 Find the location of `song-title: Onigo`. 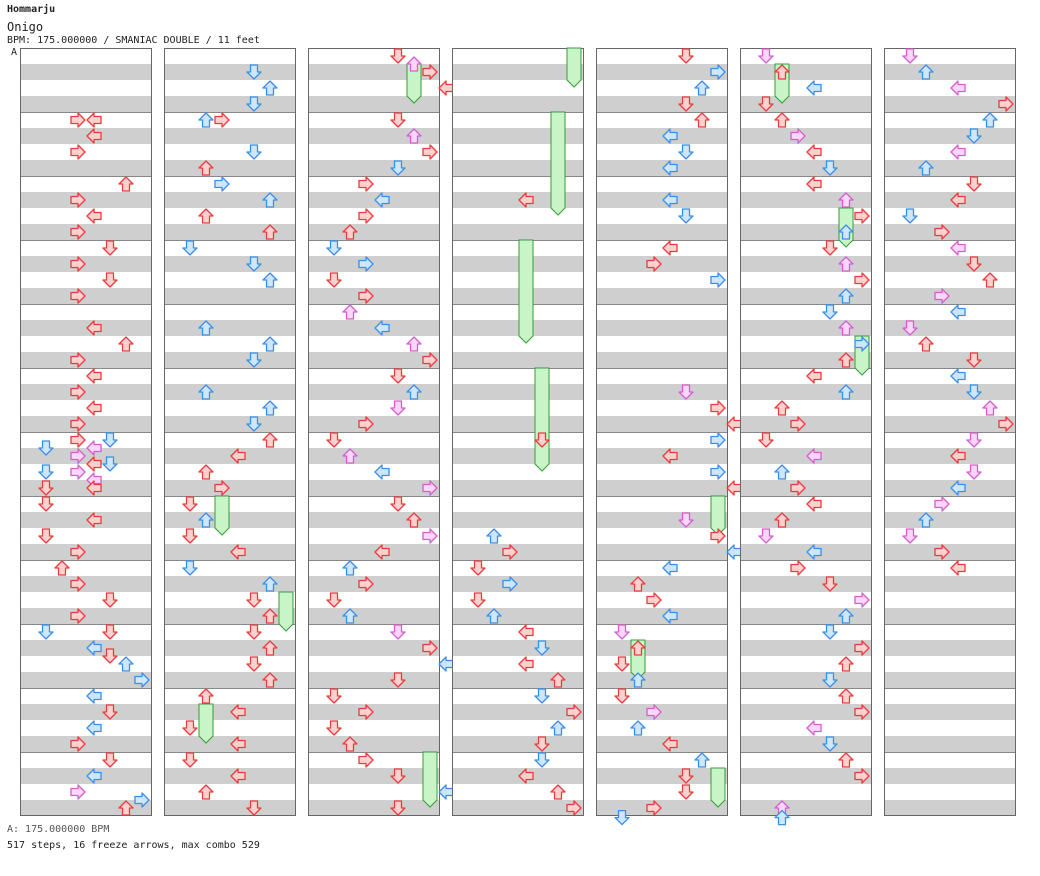

song-title: Onigo is located at coordinates (25, 27).